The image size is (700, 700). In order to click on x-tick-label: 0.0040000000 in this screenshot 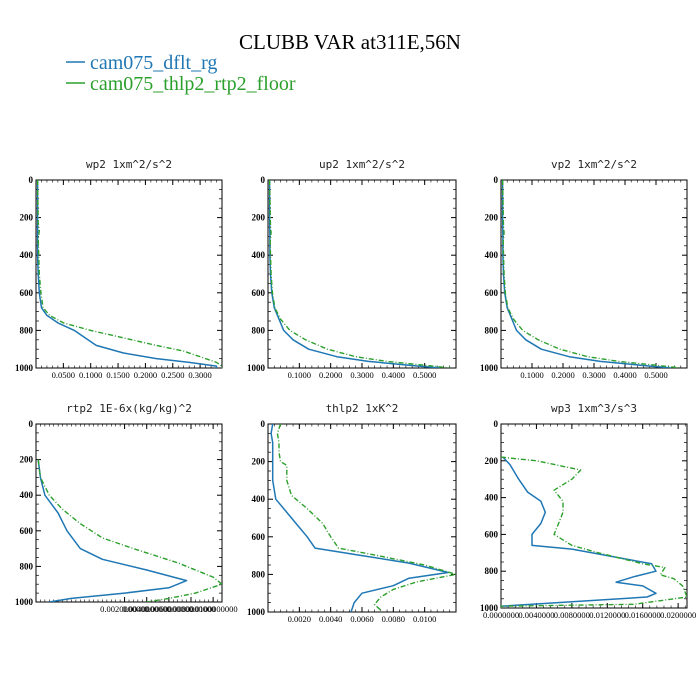, I will do `click(146, 609)`.